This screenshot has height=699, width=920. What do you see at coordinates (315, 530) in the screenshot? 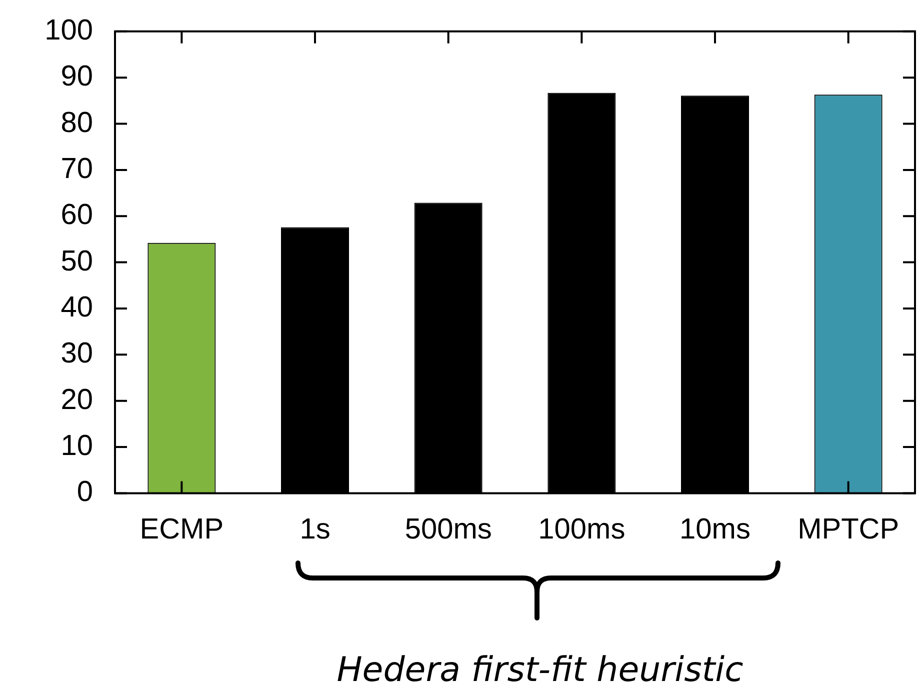
I see `x-tick-label: 1s` at bounding box center [315, 530].